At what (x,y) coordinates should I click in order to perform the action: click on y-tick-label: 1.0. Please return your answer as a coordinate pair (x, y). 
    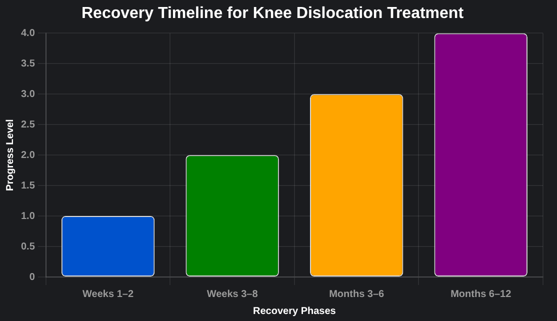
    Looking at the image, I should click on (28, 216).